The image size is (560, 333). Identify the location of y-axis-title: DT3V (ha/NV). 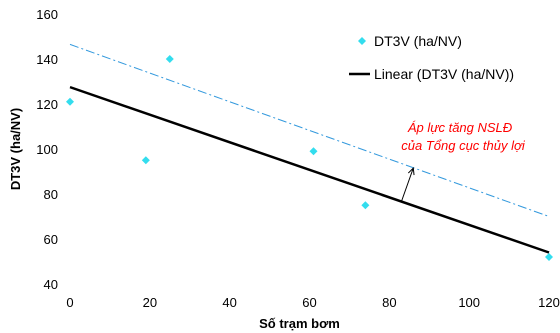
(15, 149).